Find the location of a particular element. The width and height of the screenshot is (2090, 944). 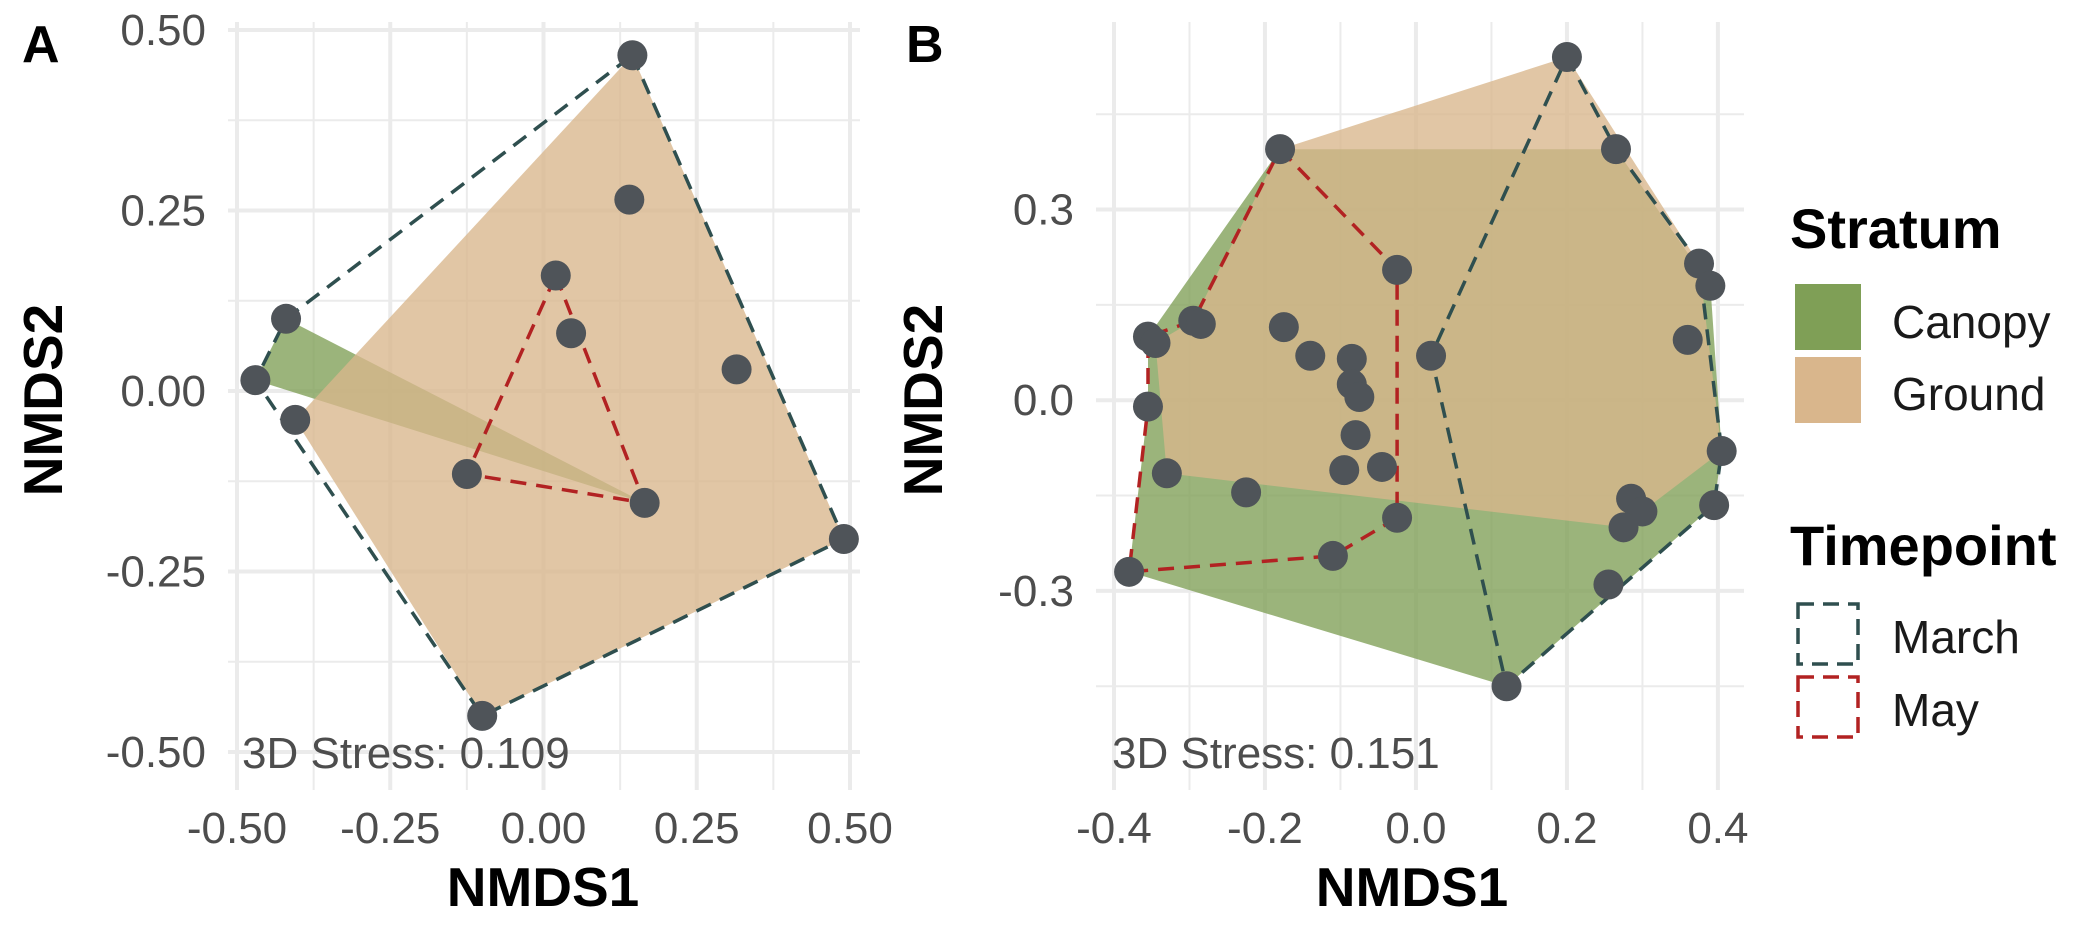

legend-label-may: May is located at coordinates (1935, 710).